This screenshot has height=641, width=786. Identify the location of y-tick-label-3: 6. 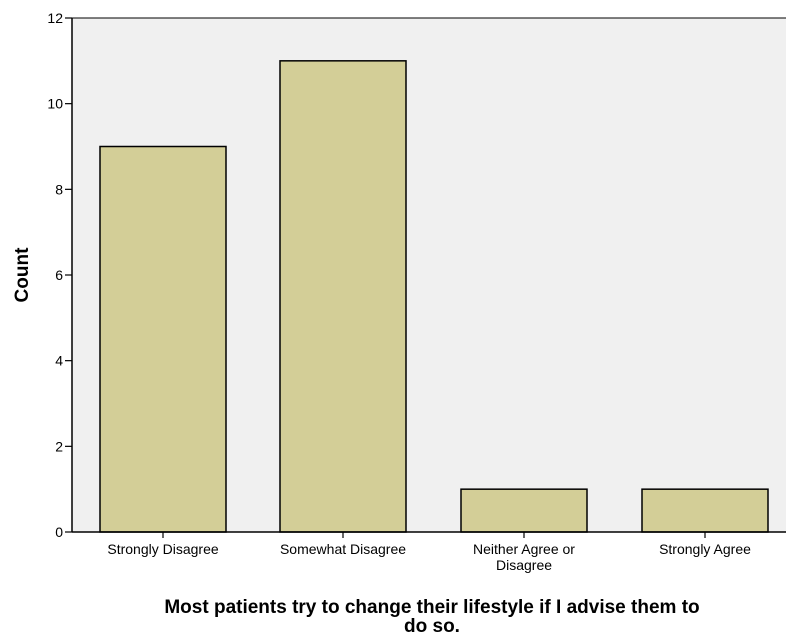
(59, 275).